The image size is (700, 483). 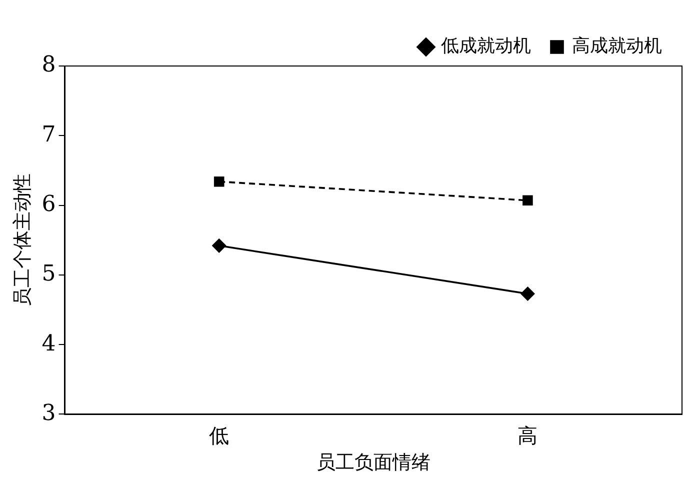 I want to click on y-tick-label: 8, so click(x=49, y=65).